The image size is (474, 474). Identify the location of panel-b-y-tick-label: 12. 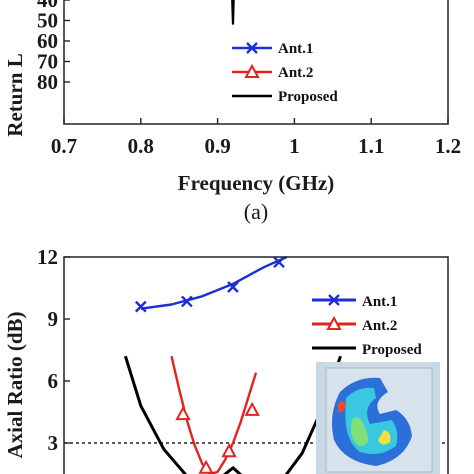
(47, 257).